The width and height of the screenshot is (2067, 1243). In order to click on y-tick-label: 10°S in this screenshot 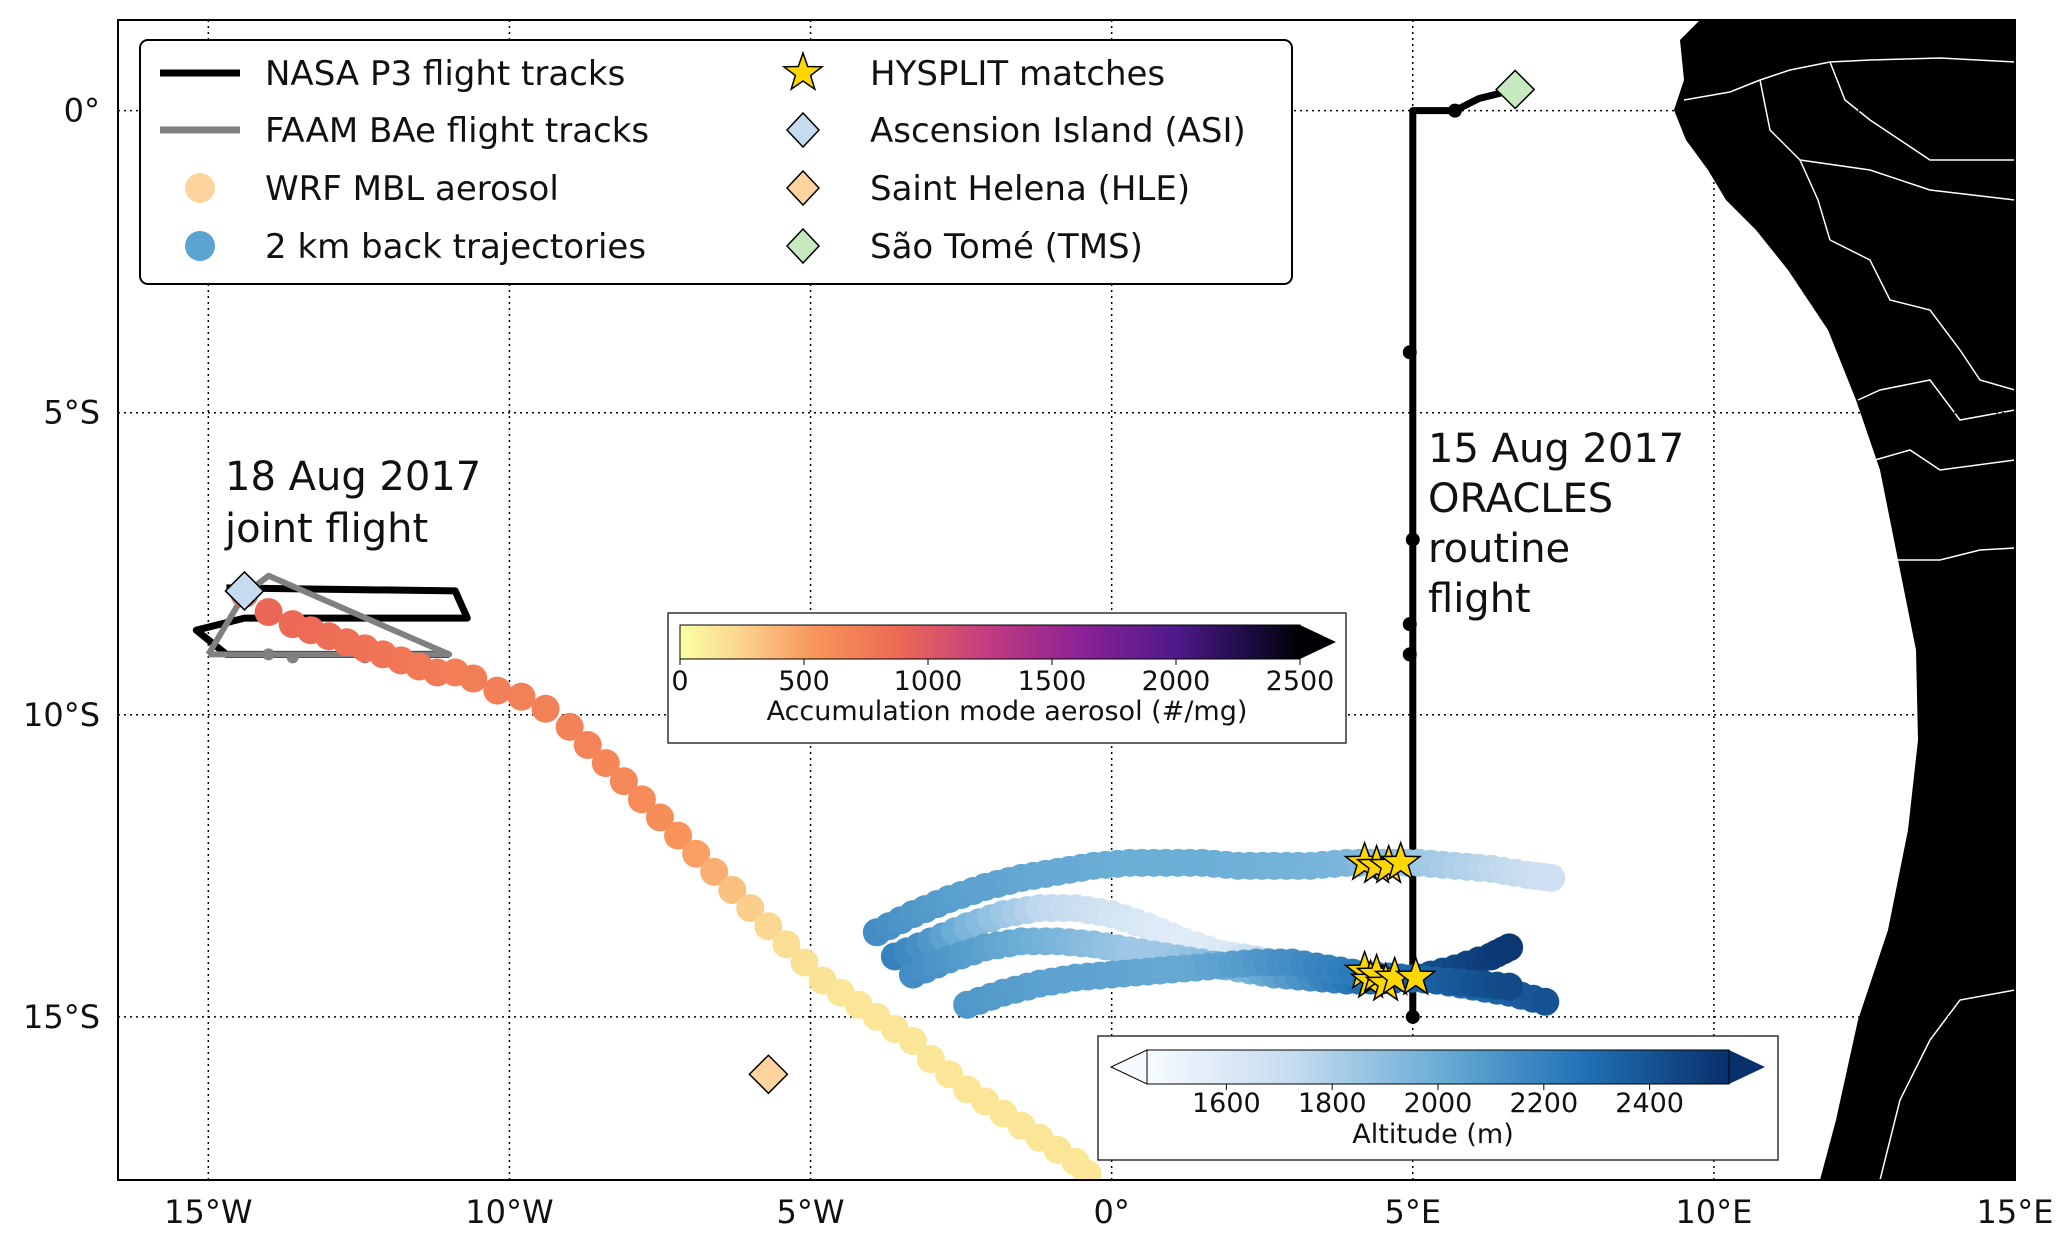, I will do `click(61, 715)`.